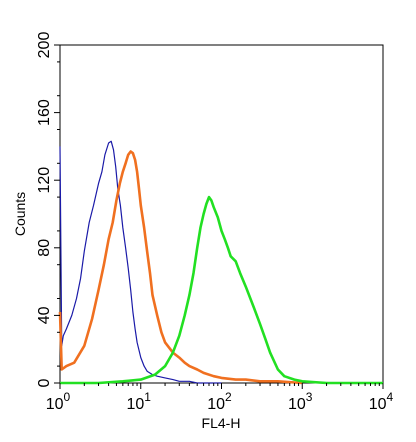  What do you see at coordinates (221, 423) in the screenshot?
I see `x-axis-title: FL4-H` at bounding box center [221, 423].